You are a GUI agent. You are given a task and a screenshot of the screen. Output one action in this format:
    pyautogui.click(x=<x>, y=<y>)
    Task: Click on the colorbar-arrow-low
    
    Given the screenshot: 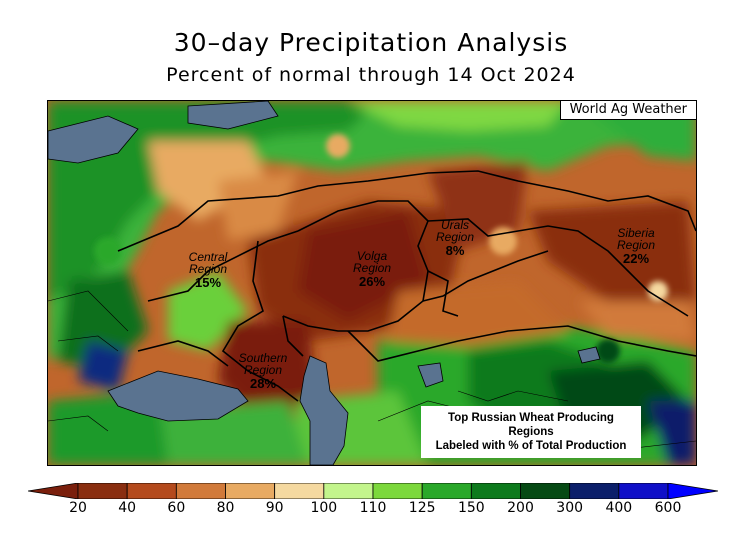 What is the action you would take?
    pyautogui.click(x=53, y=491)
    